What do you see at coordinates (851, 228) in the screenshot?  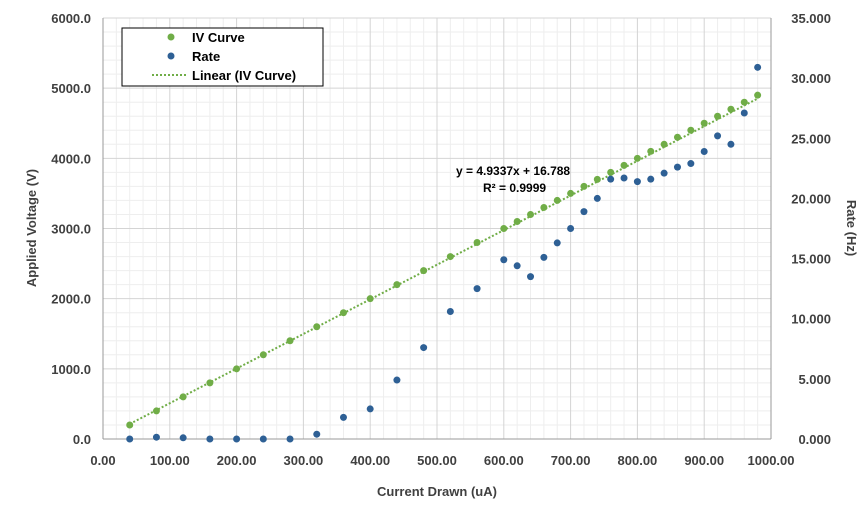 I see `y2-axis-title: Rate (Hz)` at bounding box center [851, 228].